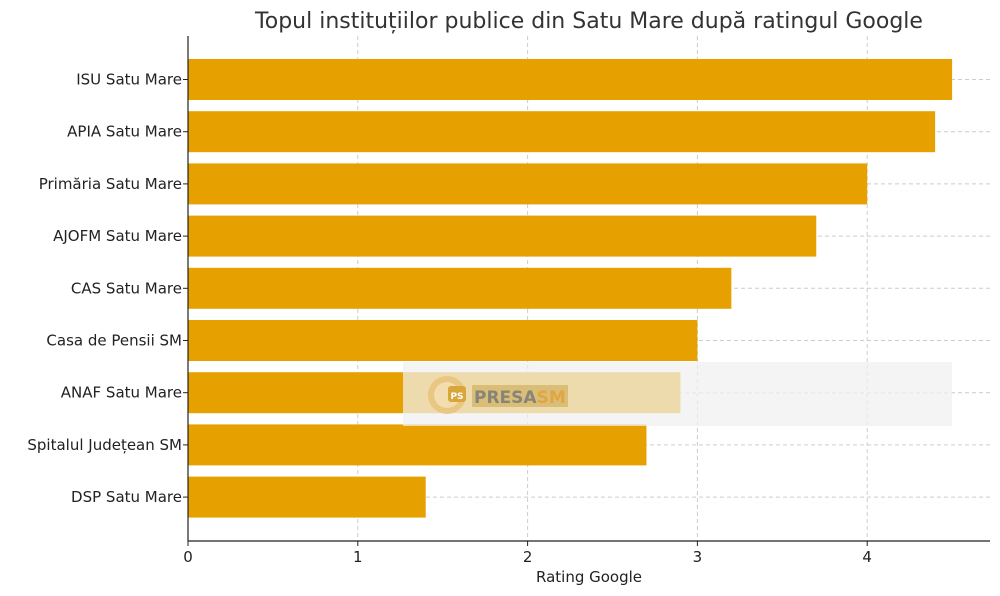 The image size is (1000, 596). I want to click on x-tick-label: 0, so click(188, 557).